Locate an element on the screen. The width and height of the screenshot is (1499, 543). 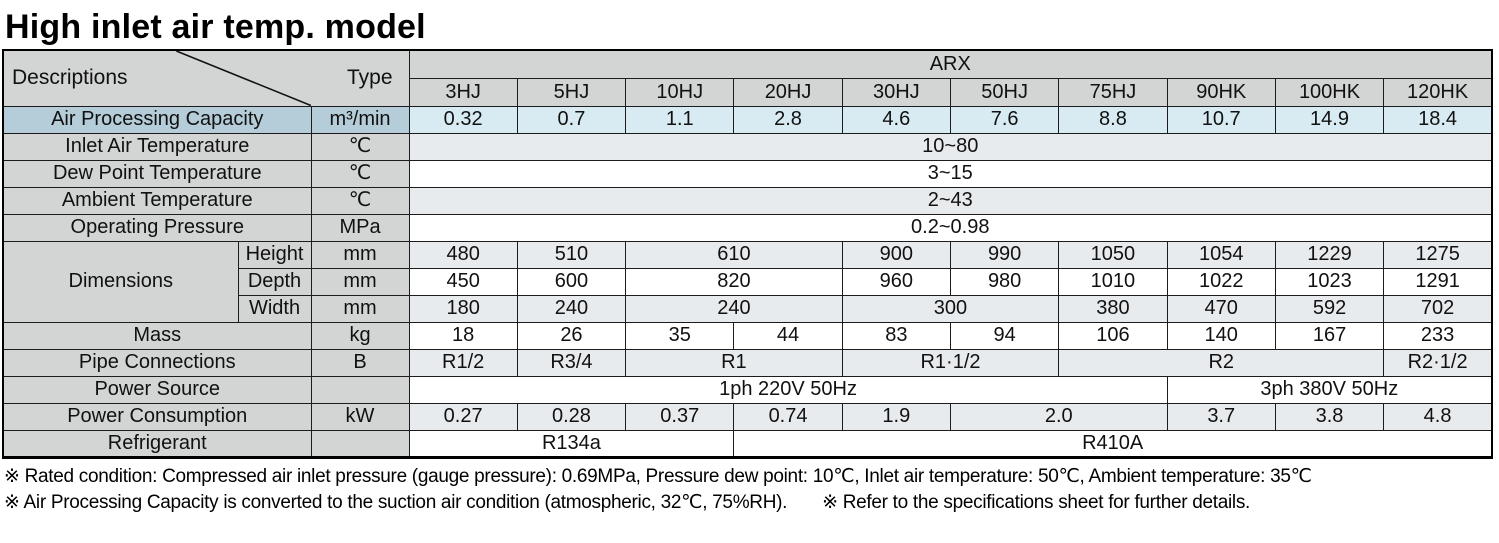
row-unit-dimensions-depth: mm is located at coordinates (360, 281).